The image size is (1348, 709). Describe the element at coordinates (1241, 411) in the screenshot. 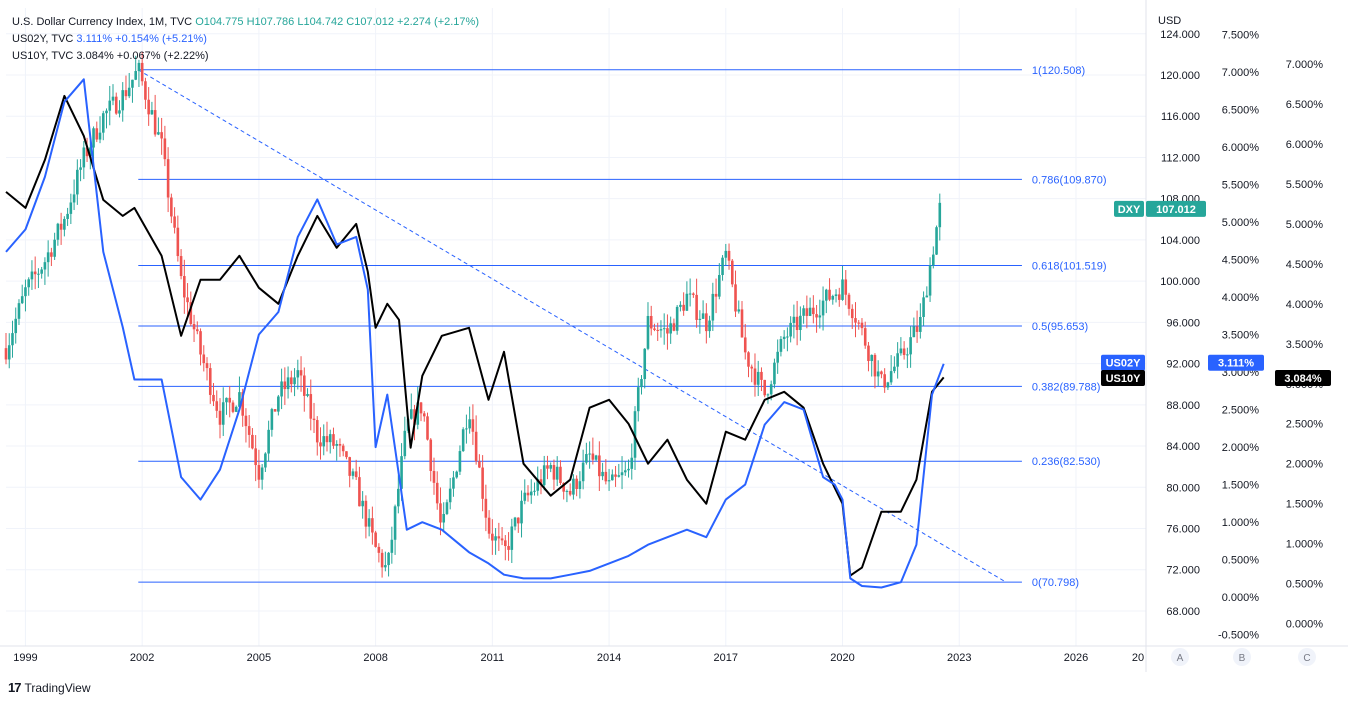

I see `axis-b-tick: 2.500%` at that location.